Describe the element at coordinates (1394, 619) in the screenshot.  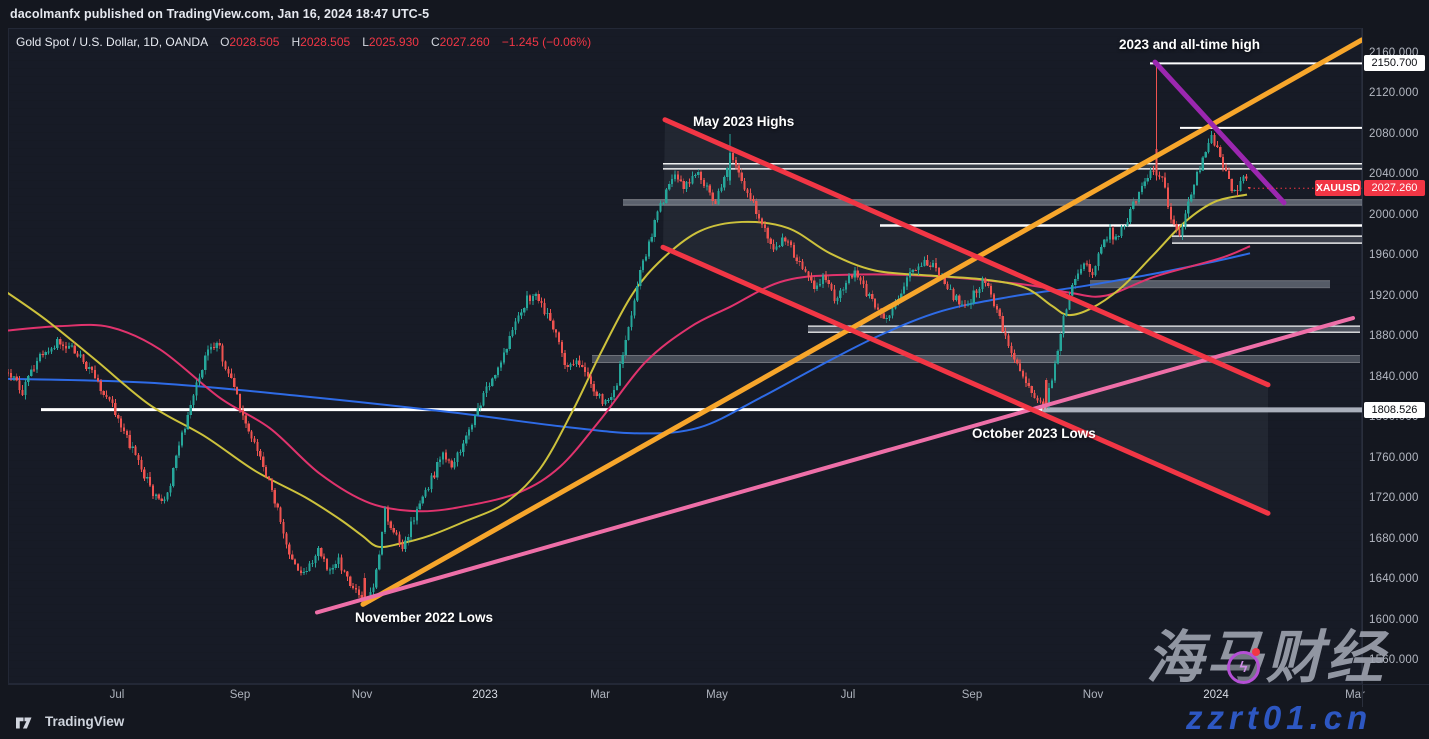
I see `price-tick-label: 1600.000` at that location.